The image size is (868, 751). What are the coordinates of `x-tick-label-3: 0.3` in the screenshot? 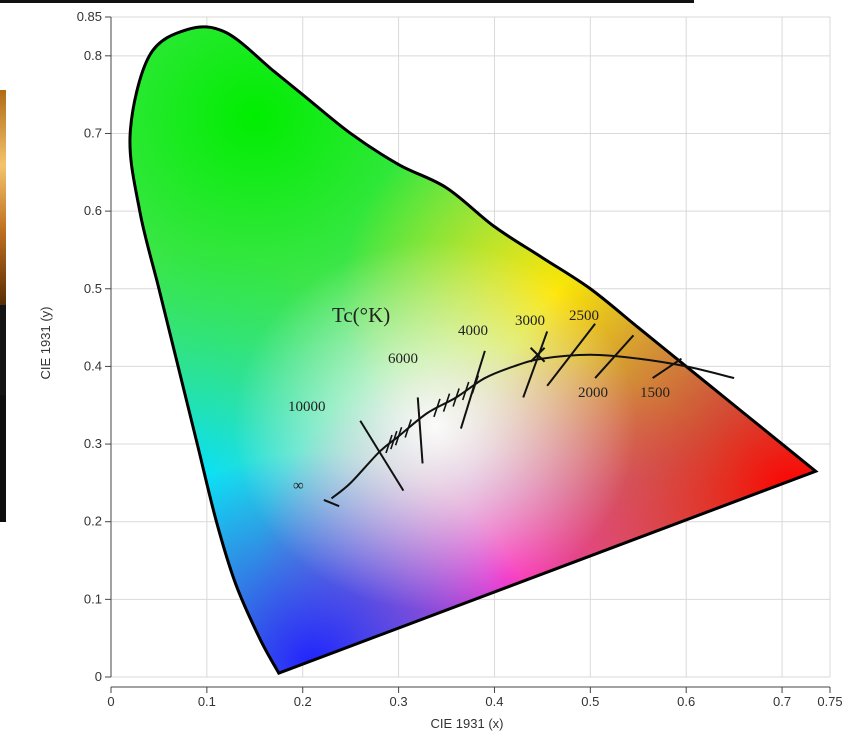 It's located at (399, 701).